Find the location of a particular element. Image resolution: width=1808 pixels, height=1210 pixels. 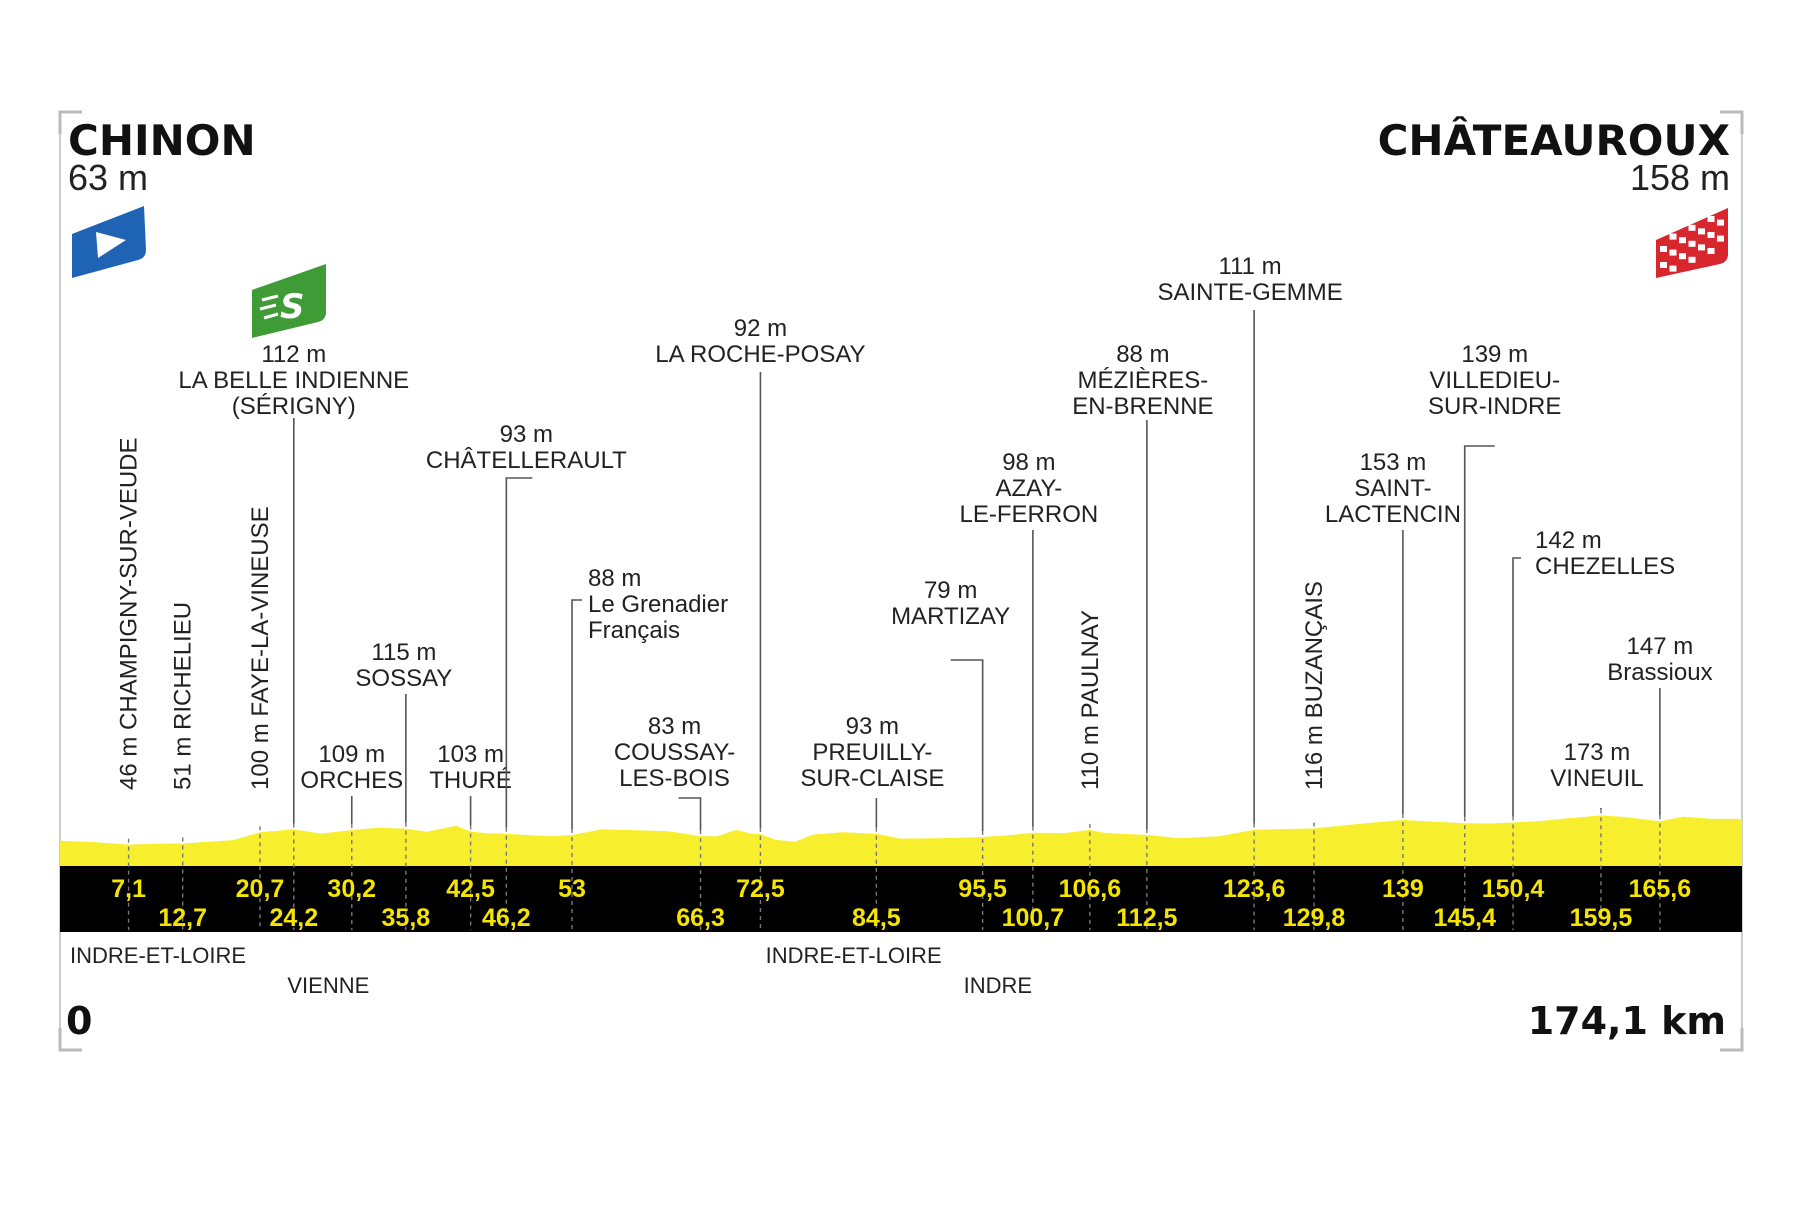

waypoint-label: 109 m is located at coordinates (351, 754).